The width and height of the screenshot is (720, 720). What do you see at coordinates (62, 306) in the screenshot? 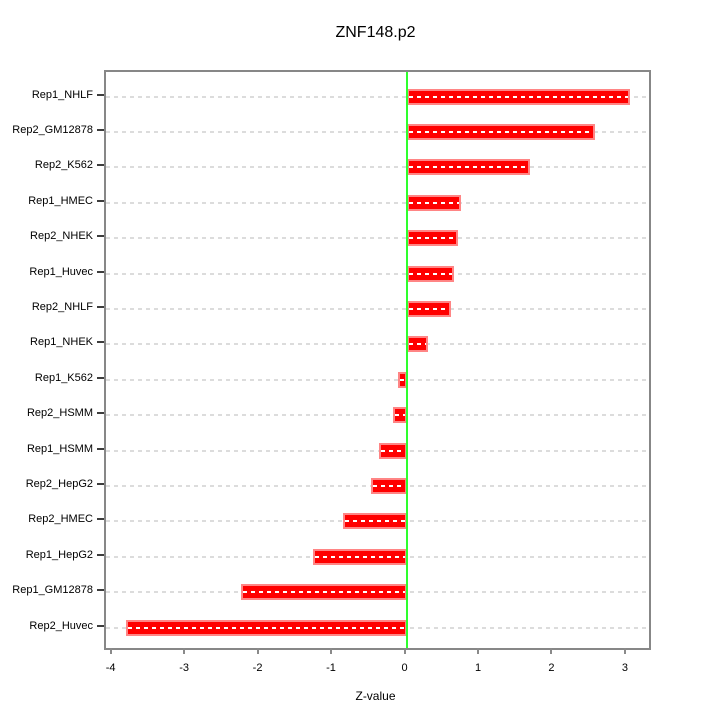
I see `y-axis-label: Rep2_NHLF` at bounding box center [62, 306].